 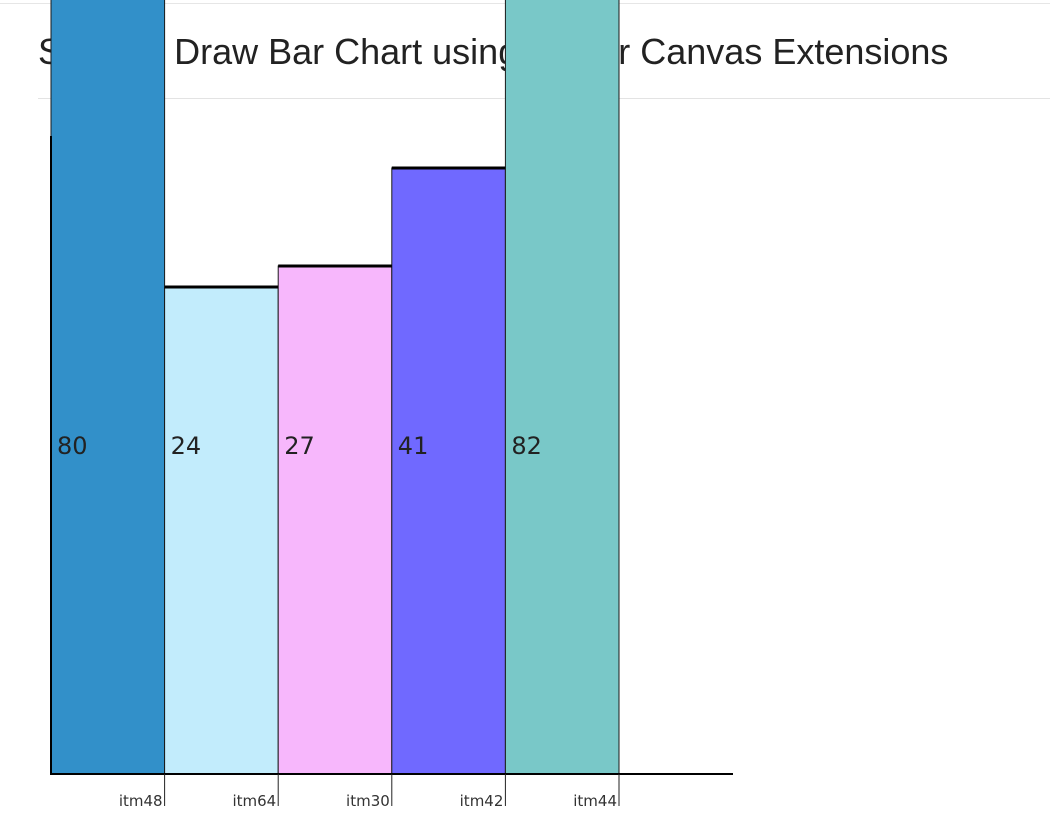 What do you see at coordinates (108, 387) in the screenshot?
I see `bar-itm48` at bounding box center [108, 387].